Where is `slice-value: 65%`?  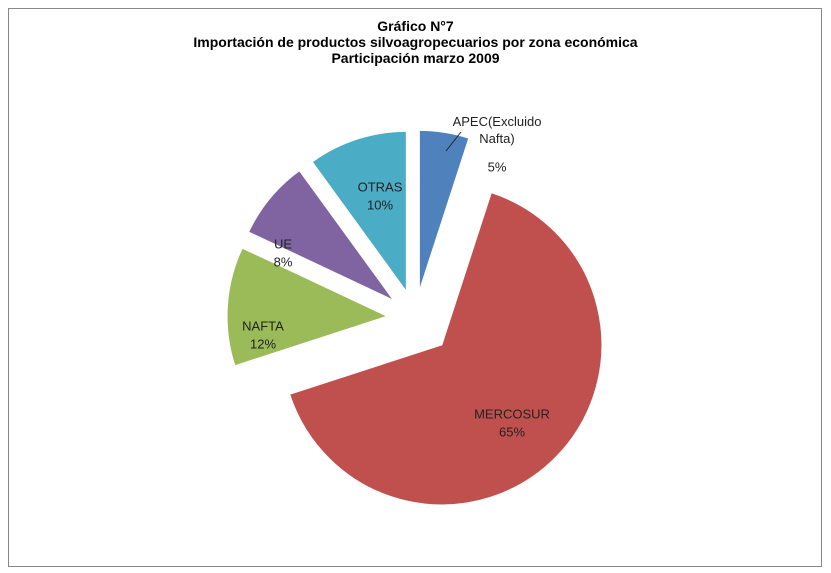 slice-value: 65% is located at coordinates (512, 432).